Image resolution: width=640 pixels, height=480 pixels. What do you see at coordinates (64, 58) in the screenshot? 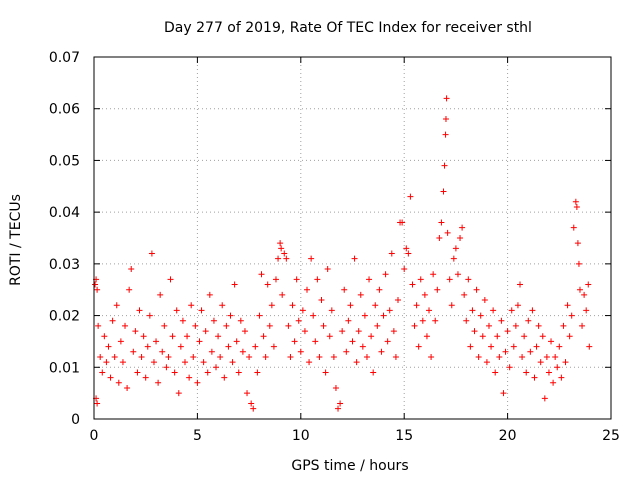
I see `y-tick-label: 0.07` at bounding box center [64, 58].